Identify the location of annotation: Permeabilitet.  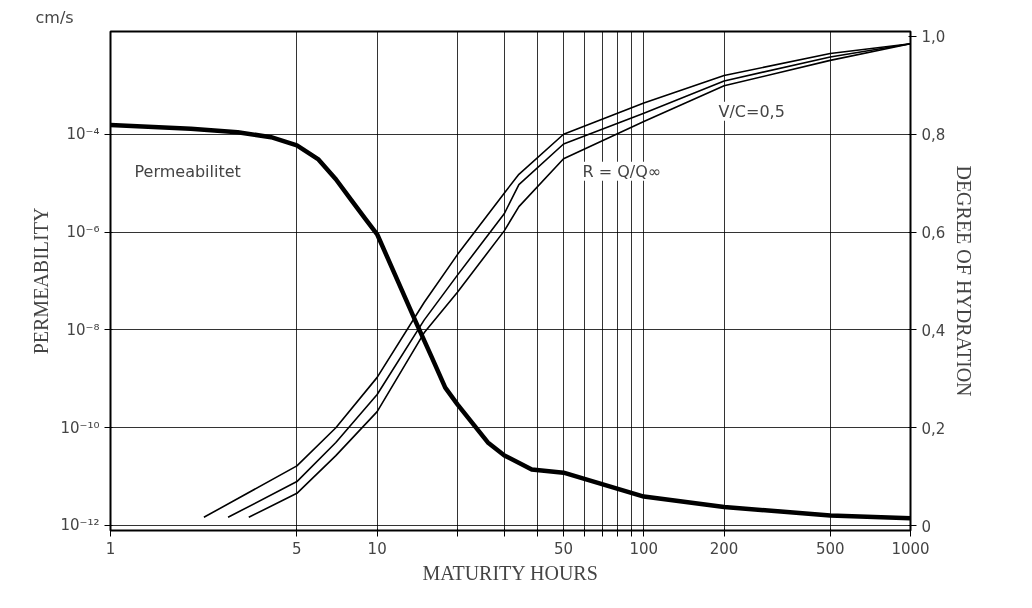
(187, 171).